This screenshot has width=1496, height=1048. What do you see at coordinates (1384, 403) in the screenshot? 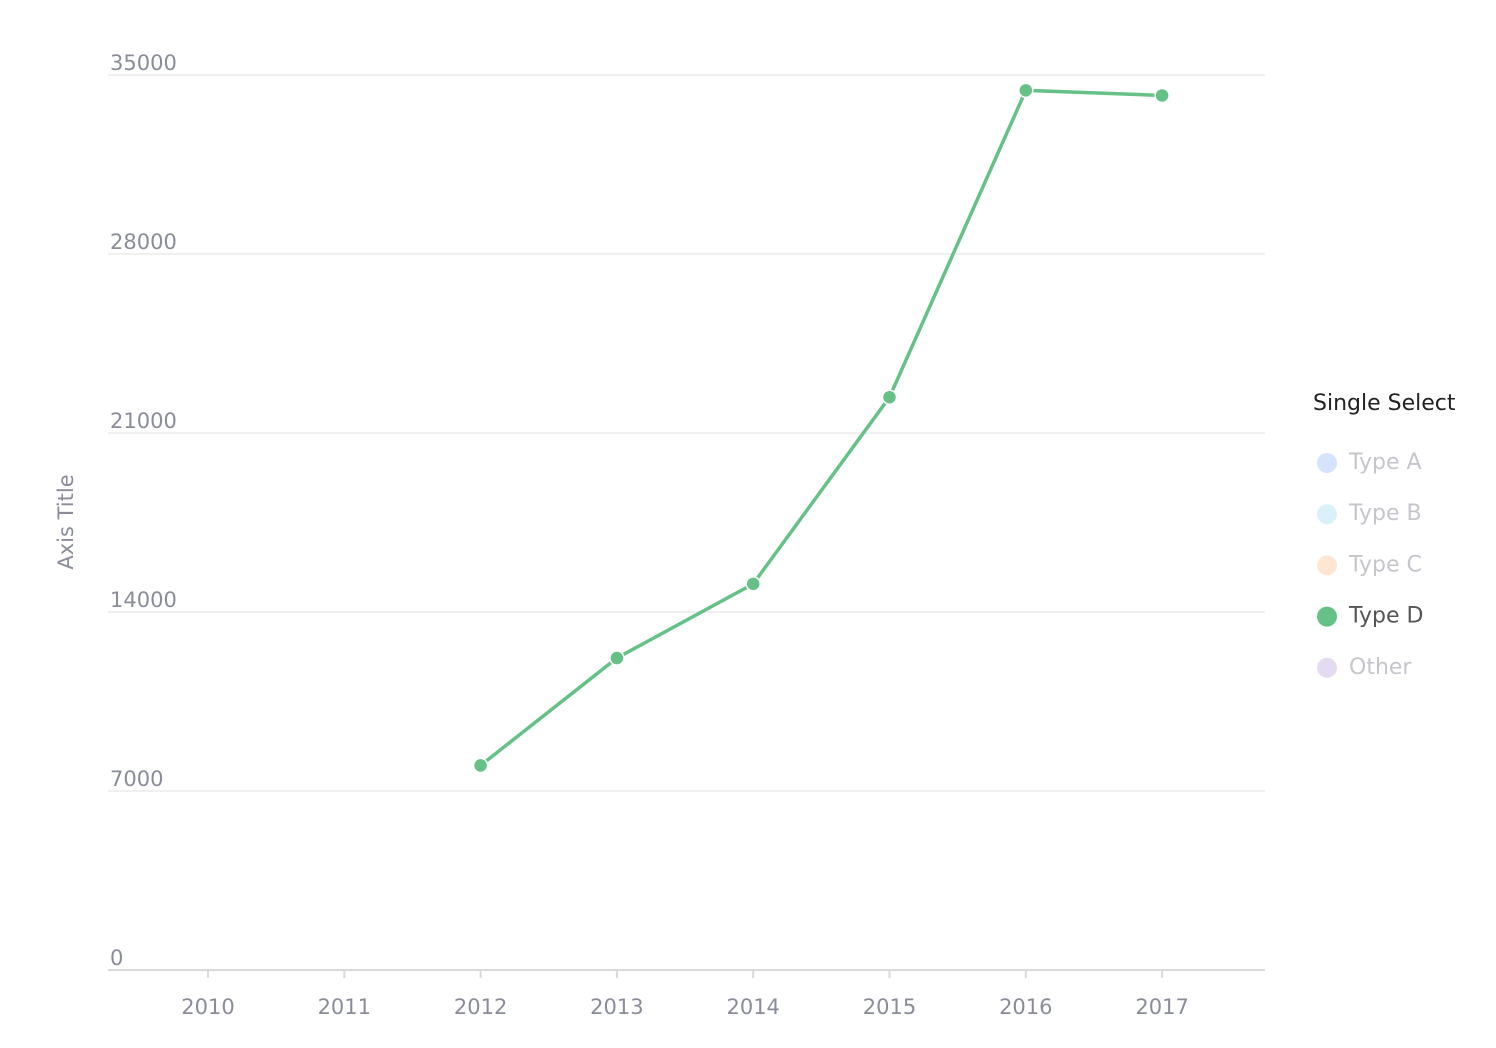
I see `legend-title: Single Select` at bounding box center [1384, 403].